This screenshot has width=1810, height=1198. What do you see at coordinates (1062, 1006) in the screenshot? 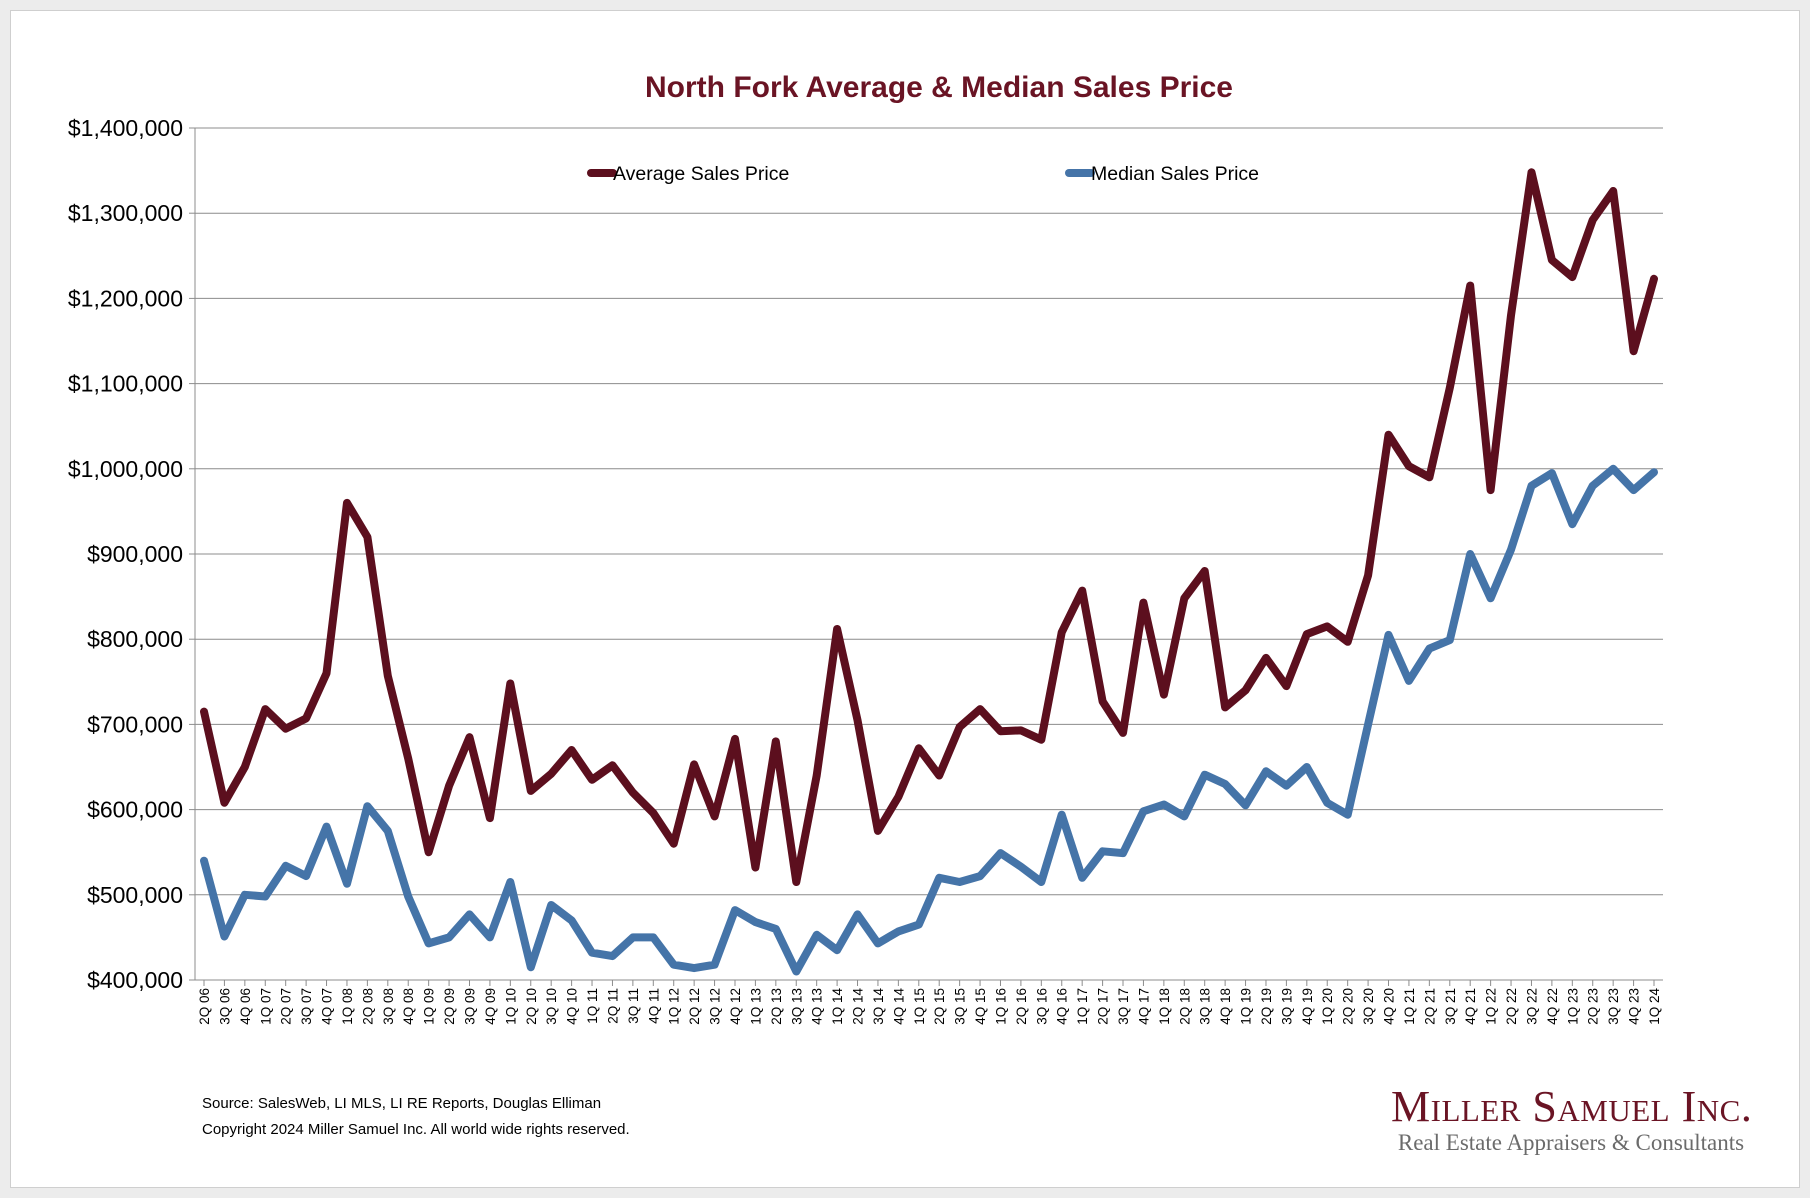
I see `x-tick-label: 4Q 16` at bounding box center [1062, 1006].